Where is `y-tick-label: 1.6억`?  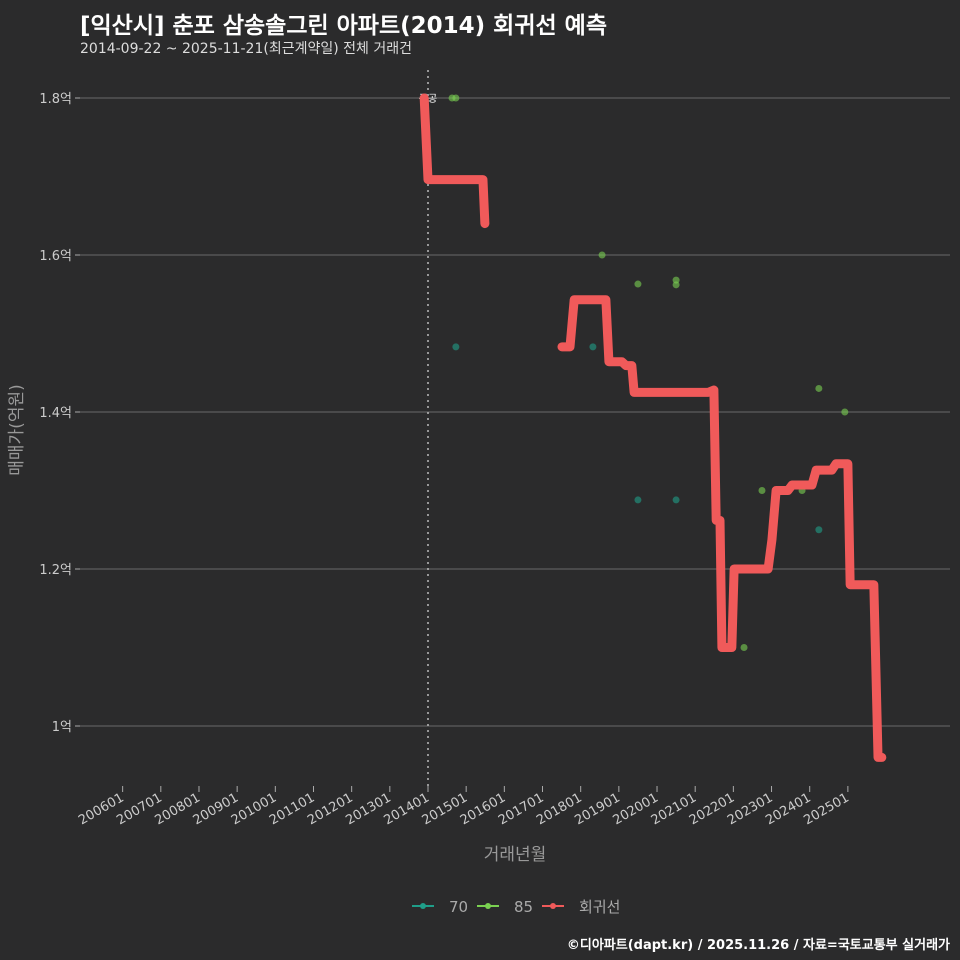
y-tick-label: 1.6억 is located at coordinates (55, 256).